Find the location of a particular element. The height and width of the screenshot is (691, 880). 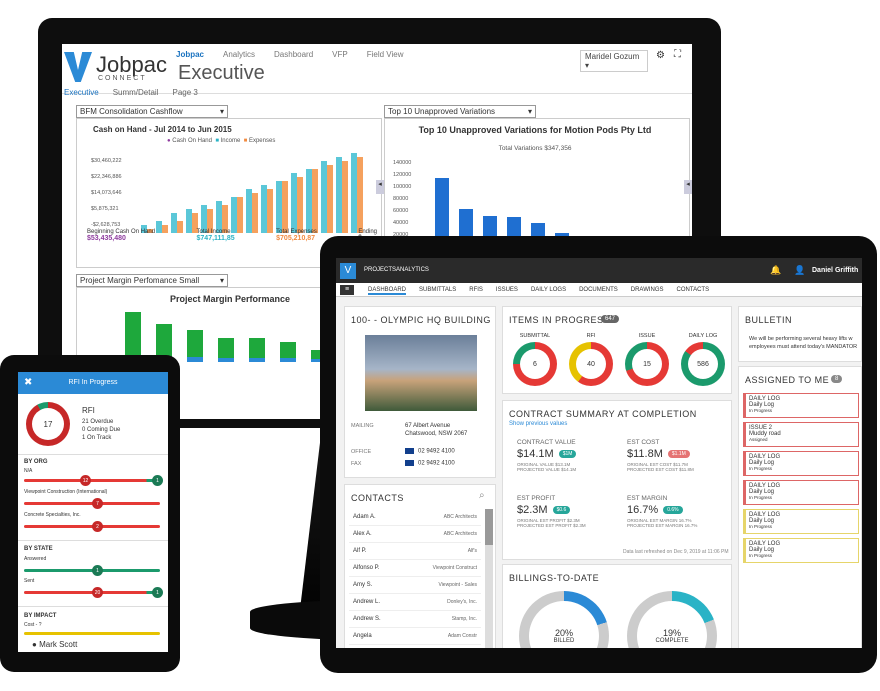

org-slider: 12 1 is located at coordinates (93, 480).